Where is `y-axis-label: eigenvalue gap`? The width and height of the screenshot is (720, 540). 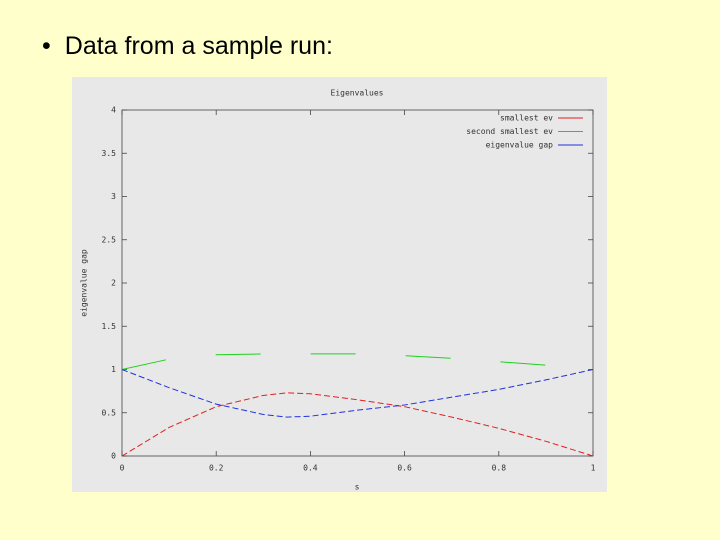 y-axis-label: eigenvalue gap is located at coordinates (84, 283).